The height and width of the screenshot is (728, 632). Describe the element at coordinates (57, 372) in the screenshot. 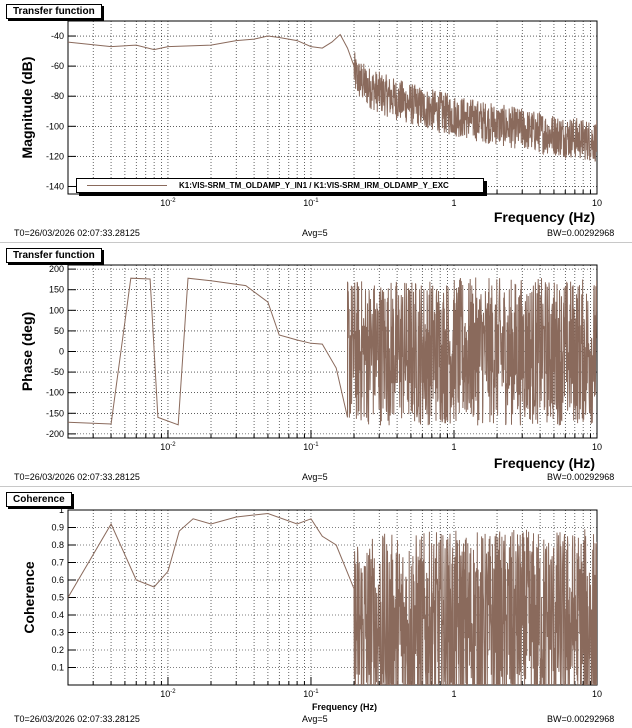

I see `y-tick-label: -50` at that location.